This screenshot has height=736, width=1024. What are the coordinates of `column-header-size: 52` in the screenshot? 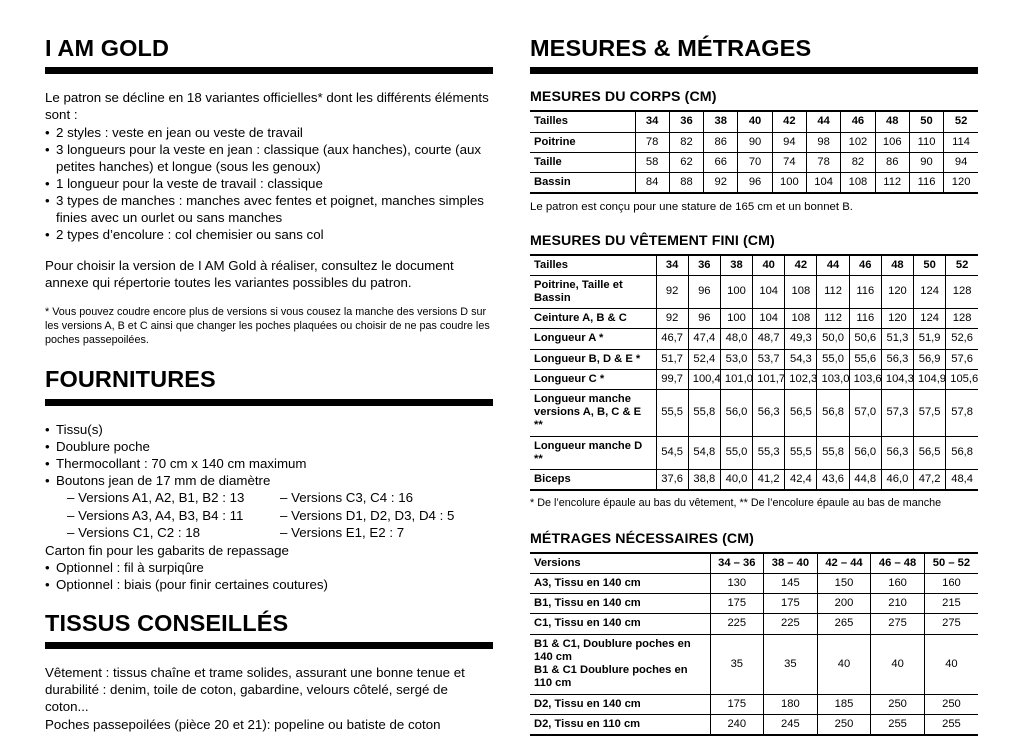 It's located at (960, 121).